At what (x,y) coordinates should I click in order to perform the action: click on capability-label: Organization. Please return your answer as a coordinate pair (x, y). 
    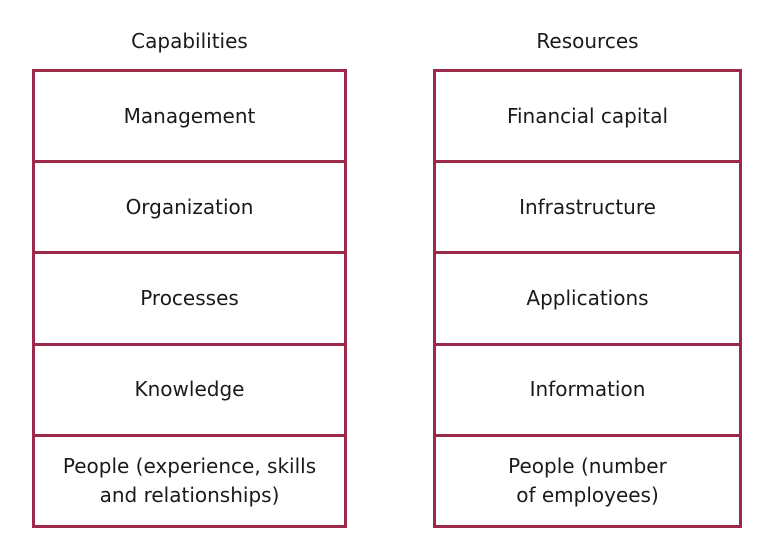
    Looking at the image, I should click on (189, 206).